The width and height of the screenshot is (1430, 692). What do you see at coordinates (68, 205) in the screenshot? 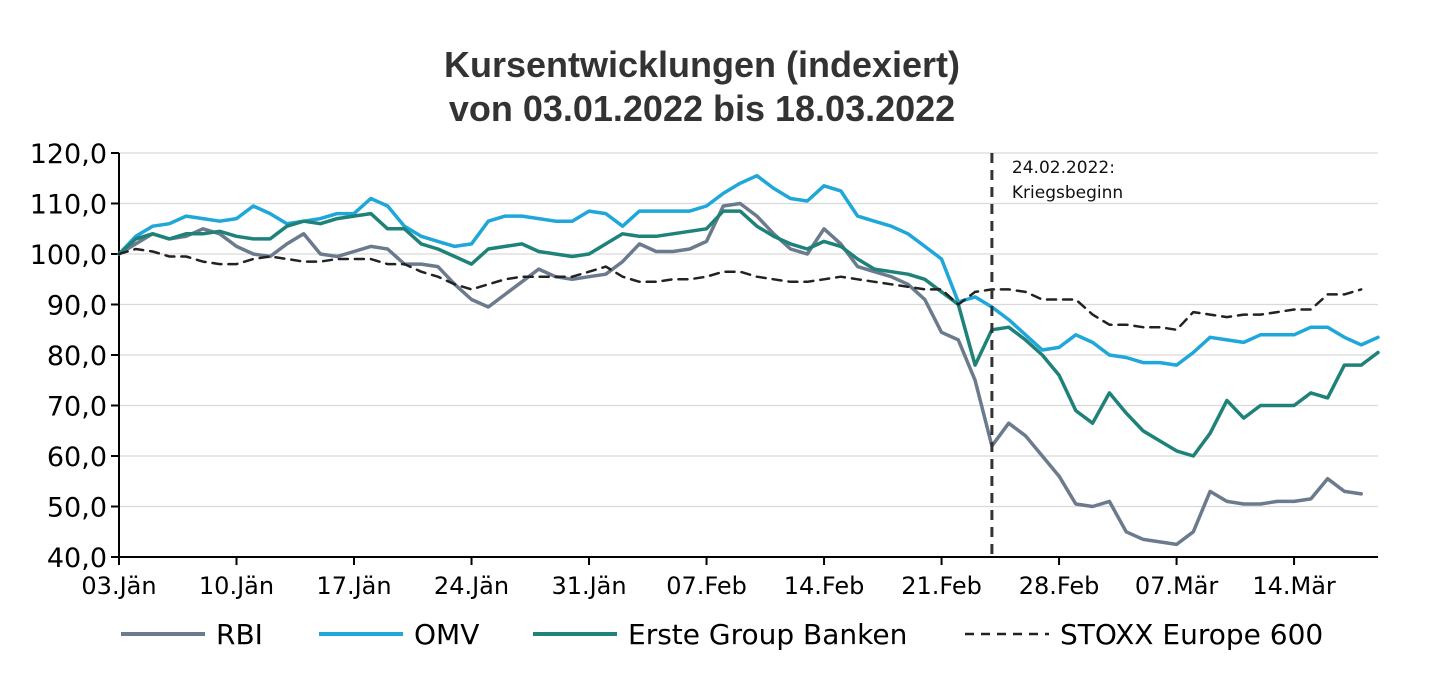
I see `y-tick-label: 110,0` at bounding box center [68, 205].